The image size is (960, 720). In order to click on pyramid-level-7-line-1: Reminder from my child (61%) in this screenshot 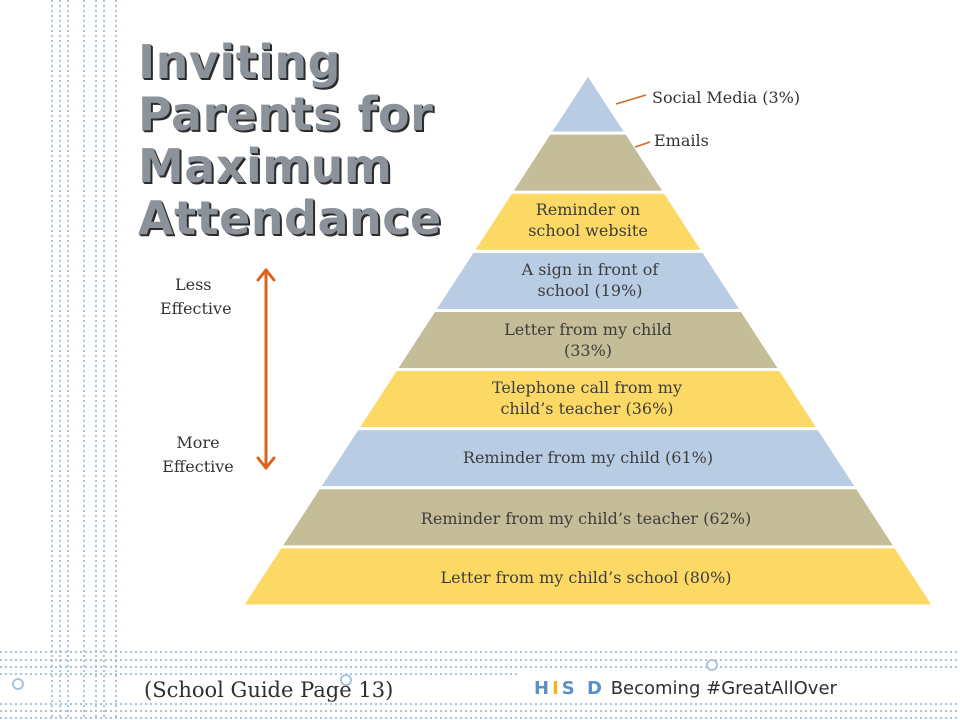, I will do `click(588, 457)`.